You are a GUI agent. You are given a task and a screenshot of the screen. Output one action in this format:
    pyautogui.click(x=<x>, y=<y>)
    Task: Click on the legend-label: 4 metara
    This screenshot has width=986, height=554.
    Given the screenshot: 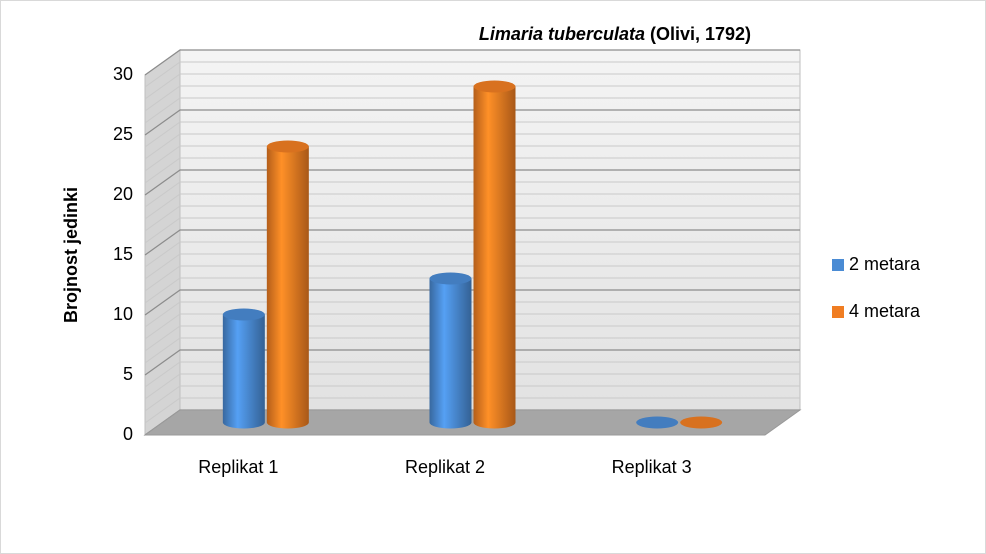 What is the action you would take?
    pyautogui.click(x=885, y=311)
    